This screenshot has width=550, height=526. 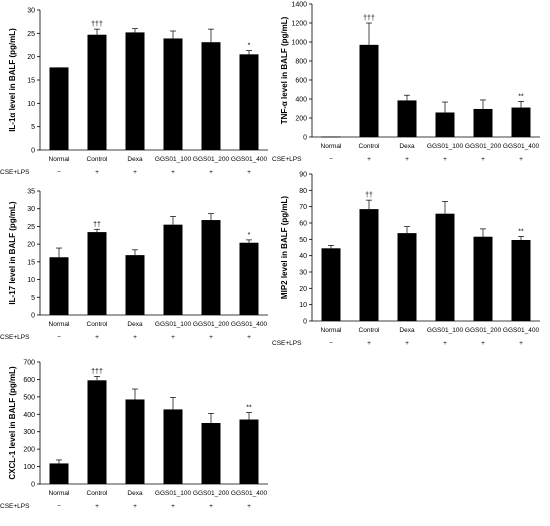 I want to click on y-axis-title: MIP2 level in BALF (pg/mL), so click(x=284, y=247).